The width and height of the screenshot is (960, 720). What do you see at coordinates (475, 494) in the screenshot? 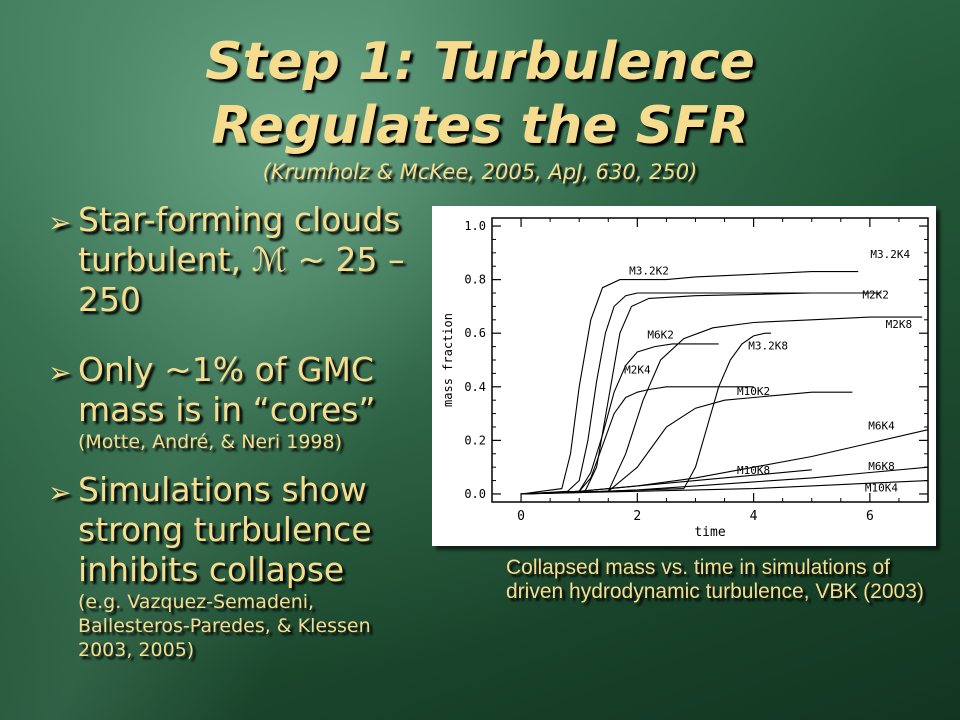
I see `y-tick-label: 0.0` at bounding box center [475, 494].